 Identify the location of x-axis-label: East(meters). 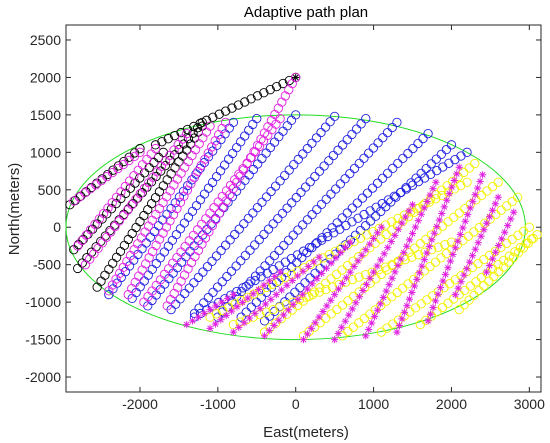
(306, 432).